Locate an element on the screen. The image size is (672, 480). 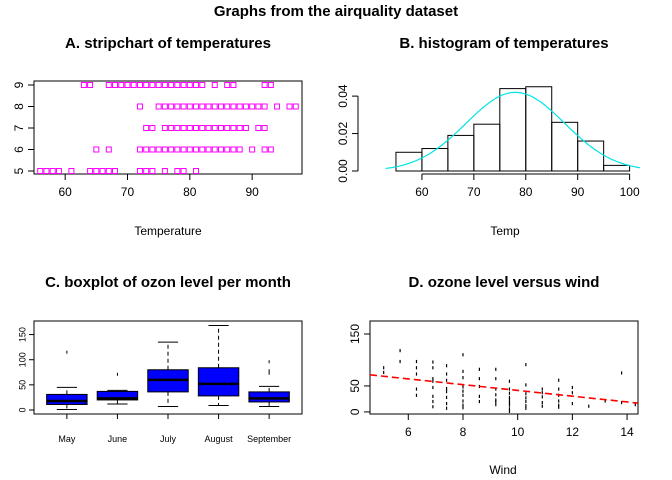
wind-scatter-y-tick-label: 150 is located at coordinates (355, 334).